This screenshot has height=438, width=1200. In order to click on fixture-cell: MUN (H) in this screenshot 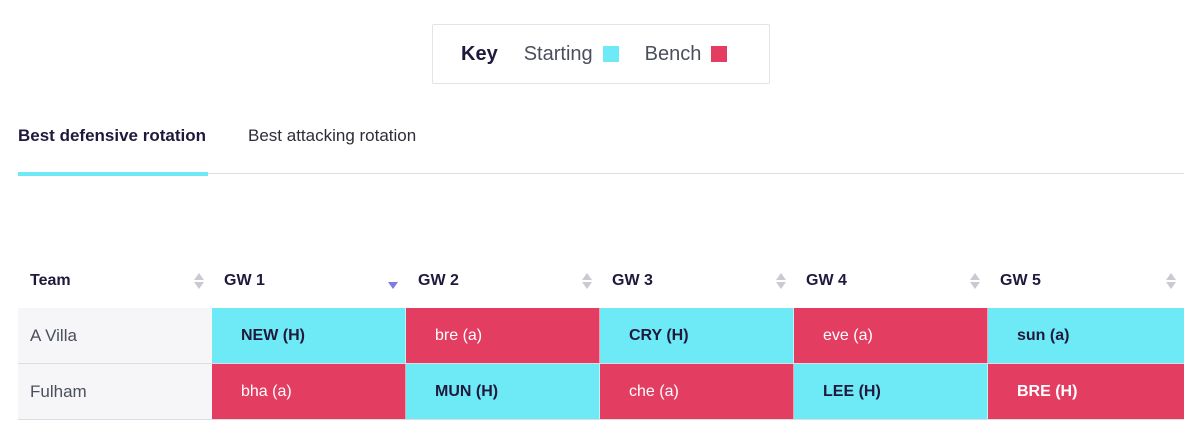, I will do `click(503, 391)`.